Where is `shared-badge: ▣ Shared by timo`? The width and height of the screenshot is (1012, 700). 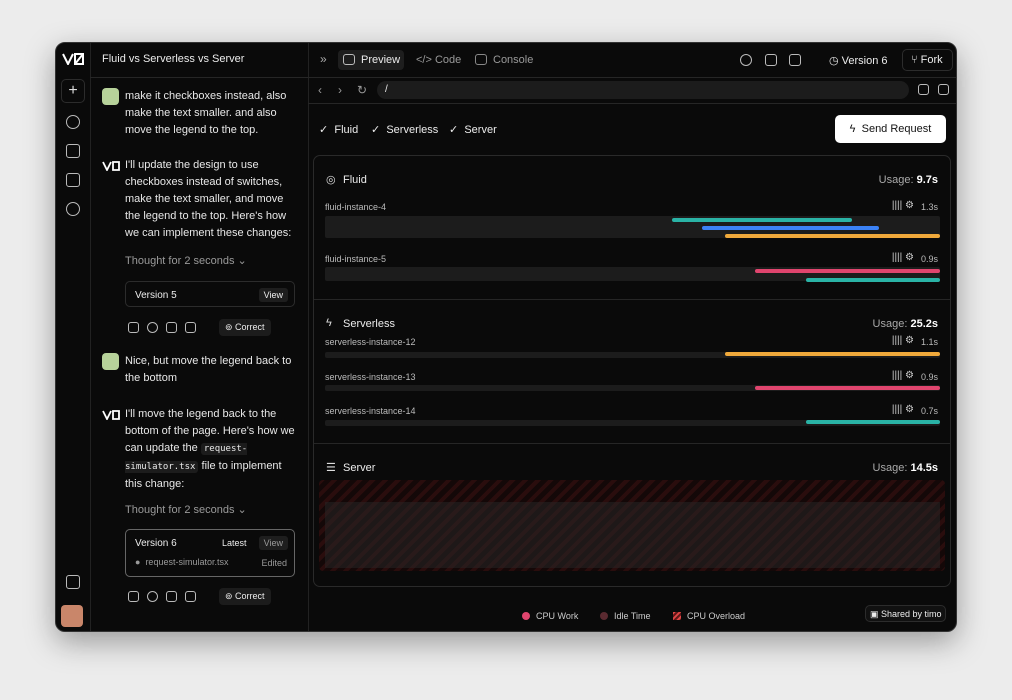
shared-badge: ▣ Shared by timo is located at coordinates (905, 613).